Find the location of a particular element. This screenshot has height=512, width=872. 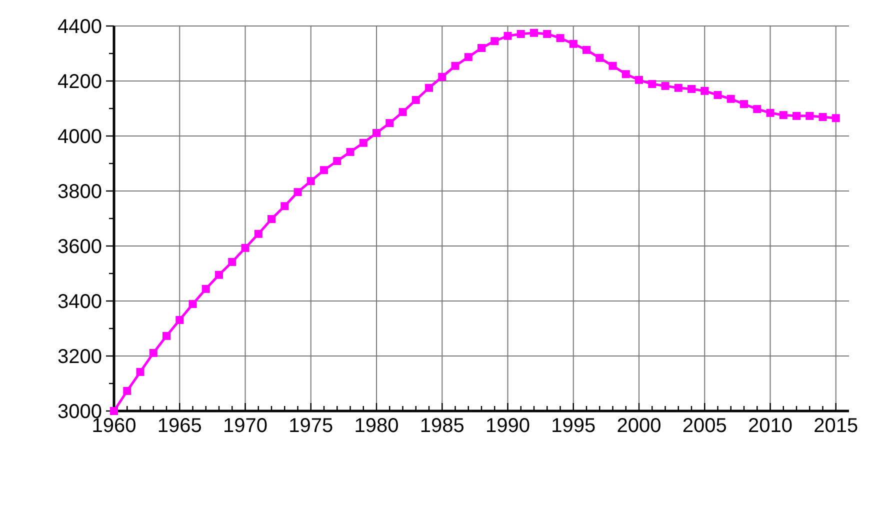

x-tick-label: 1975 is located at coordinates (311, 426).